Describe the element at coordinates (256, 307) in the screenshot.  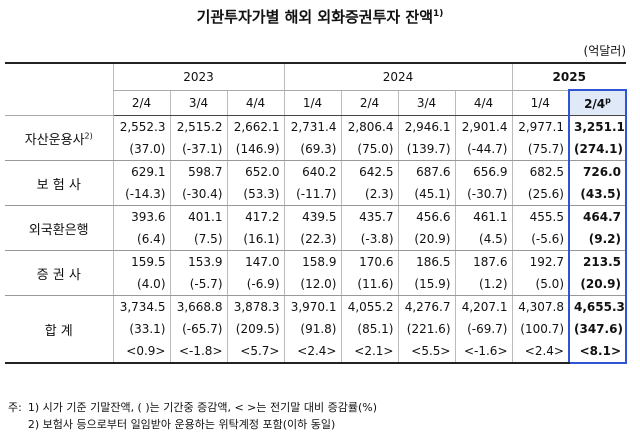
I see `cell-value: 3,878.3` at that location.